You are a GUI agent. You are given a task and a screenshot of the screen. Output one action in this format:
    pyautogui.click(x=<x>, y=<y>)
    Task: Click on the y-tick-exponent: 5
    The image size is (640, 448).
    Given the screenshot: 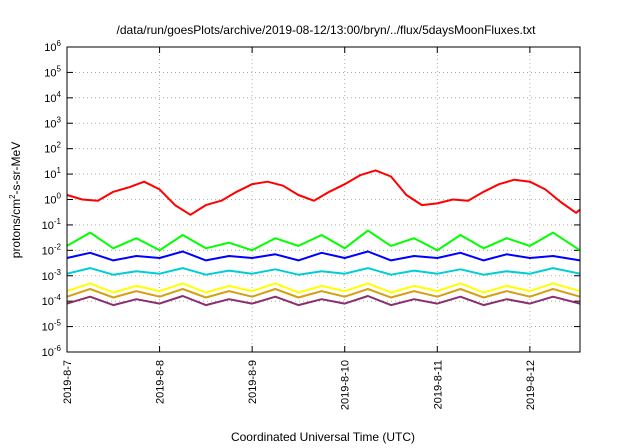 What is the action you would take?
    pyautogui.click(x=59, y=68)
    